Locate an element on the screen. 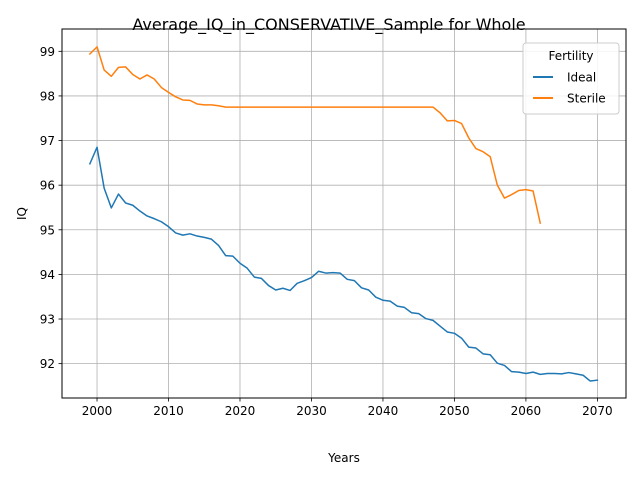  x-tick-label: 2070 is located at coordinates (597, 411).